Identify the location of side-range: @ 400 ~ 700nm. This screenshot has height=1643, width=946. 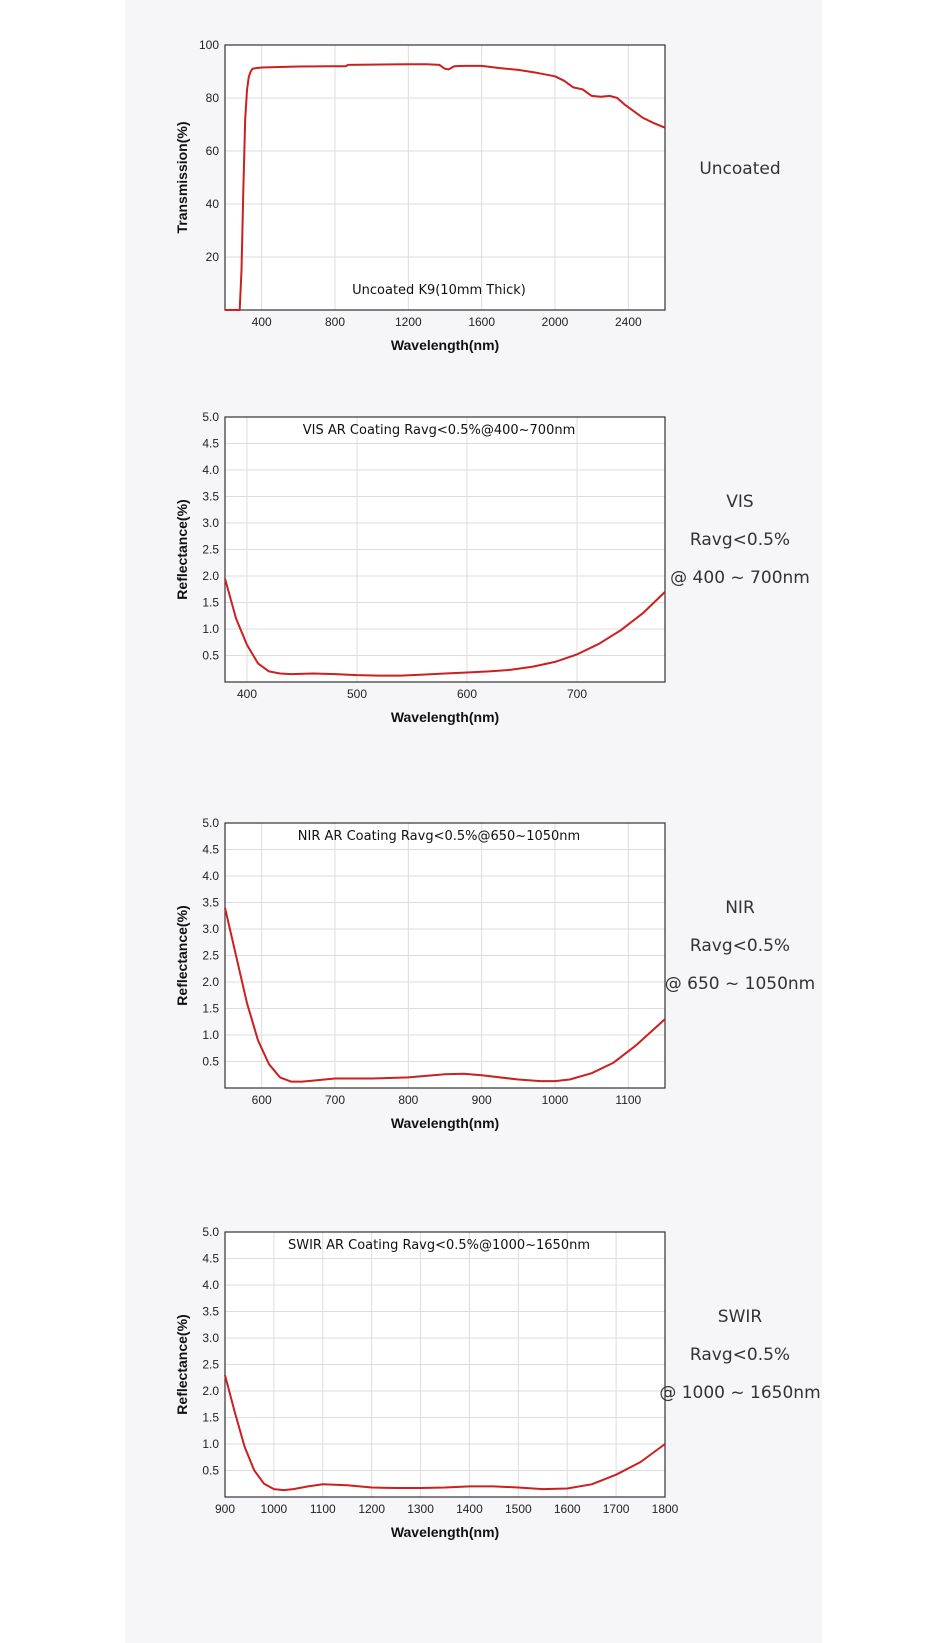
(740, 578).